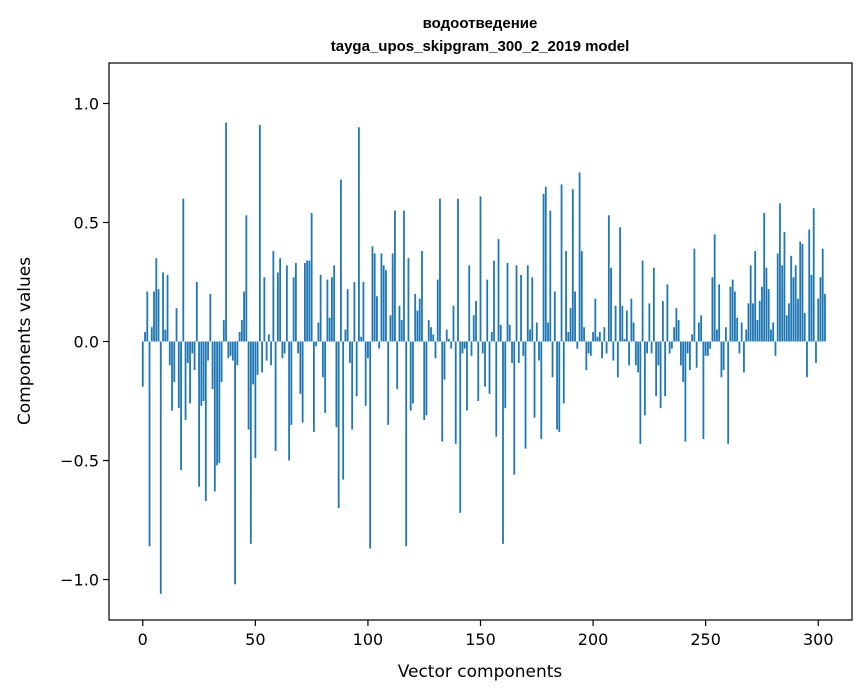  What do you see at coordinates (79, 580) in the screenshot?
I see `y-tick-label: −1.0` at bounding box center [79, 580].